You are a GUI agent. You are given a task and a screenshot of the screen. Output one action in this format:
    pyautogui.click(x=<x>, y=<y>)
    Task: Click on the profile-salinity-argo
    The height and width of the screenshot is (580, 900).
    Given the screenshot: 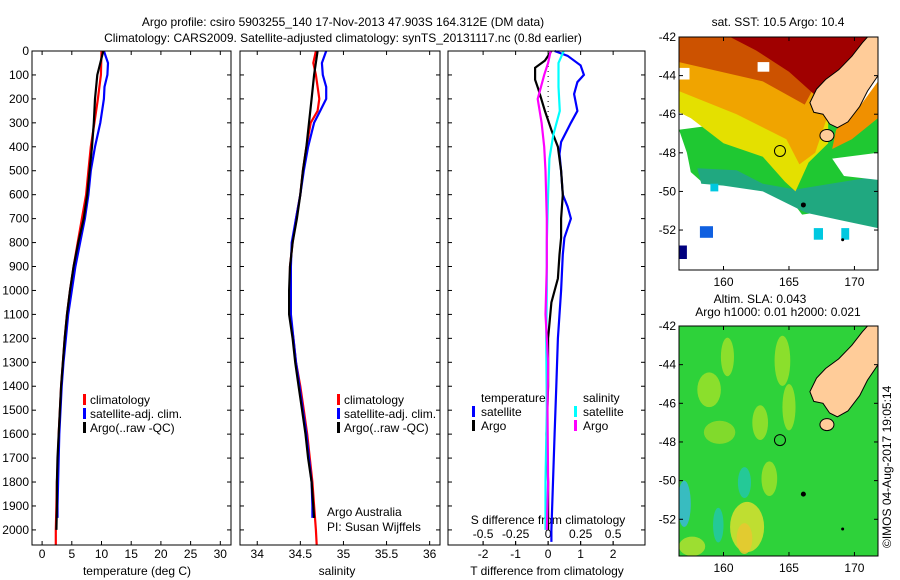 What is the action you would take?
    pyautogui.click(x=544, y=290)
    